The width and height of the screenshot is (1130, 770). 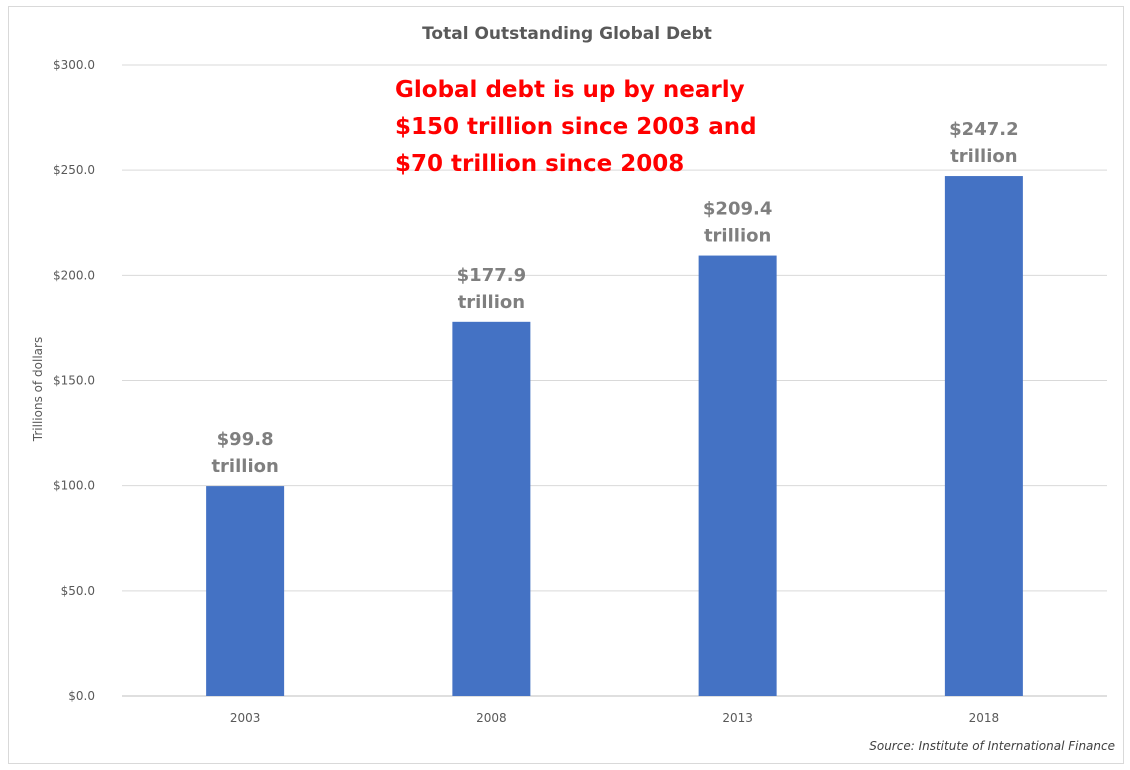 I want to click on annotation-line: $150 trillion since 2003 and, so click(x=576, y=127).